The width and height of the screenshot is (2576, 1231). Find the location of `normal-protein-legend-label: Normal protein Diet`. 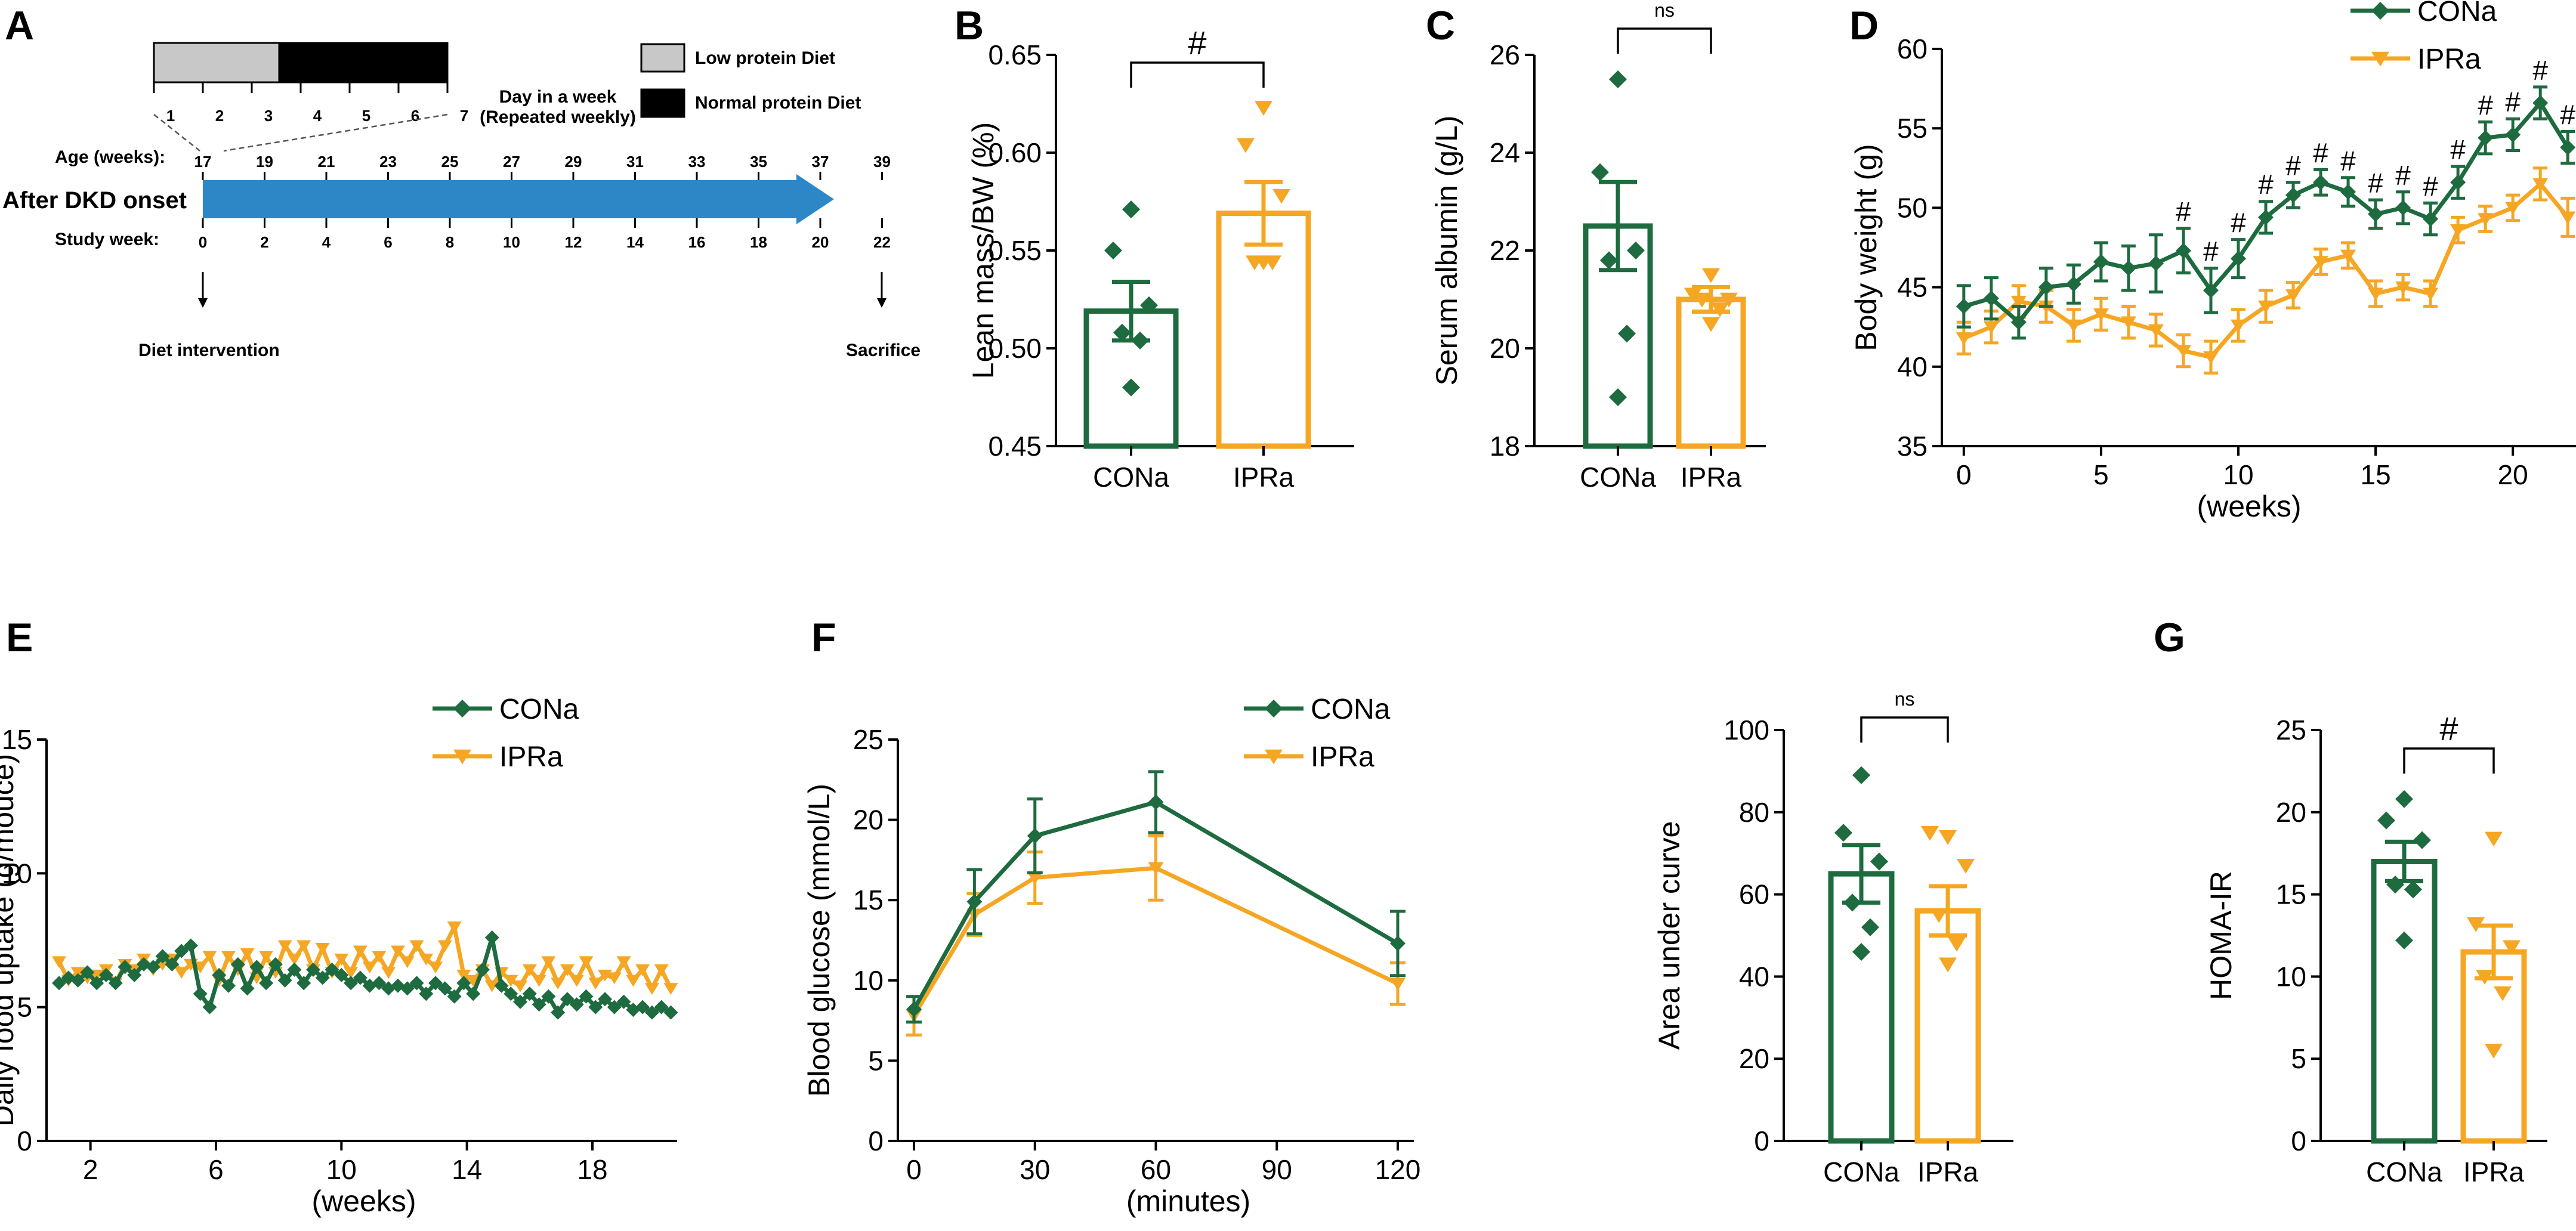

normal-protein-legend-label: Normal protein Diet is located at coordinates (778, 103).